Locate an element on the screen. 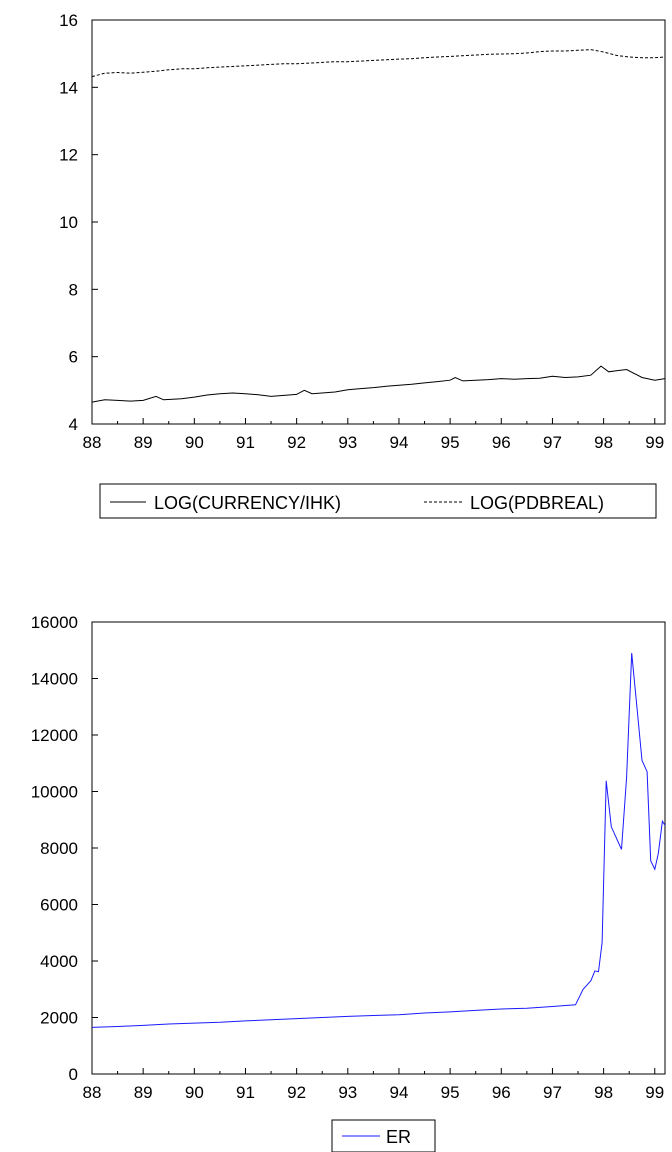  y-tick-label: 14000 is located at coordinates (54, 679).